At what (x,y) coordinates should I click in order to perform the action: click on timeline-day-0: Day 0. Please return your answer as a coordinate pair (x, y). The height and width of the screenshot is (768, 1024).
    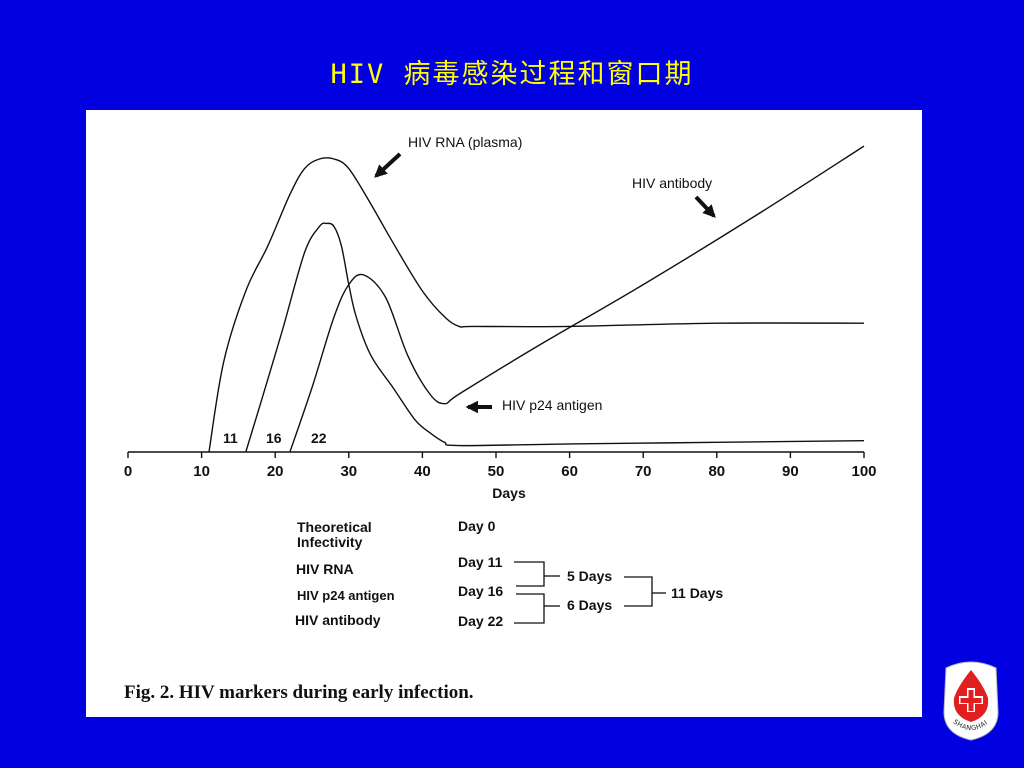
    Looking at the image, I should click on (477, 526).